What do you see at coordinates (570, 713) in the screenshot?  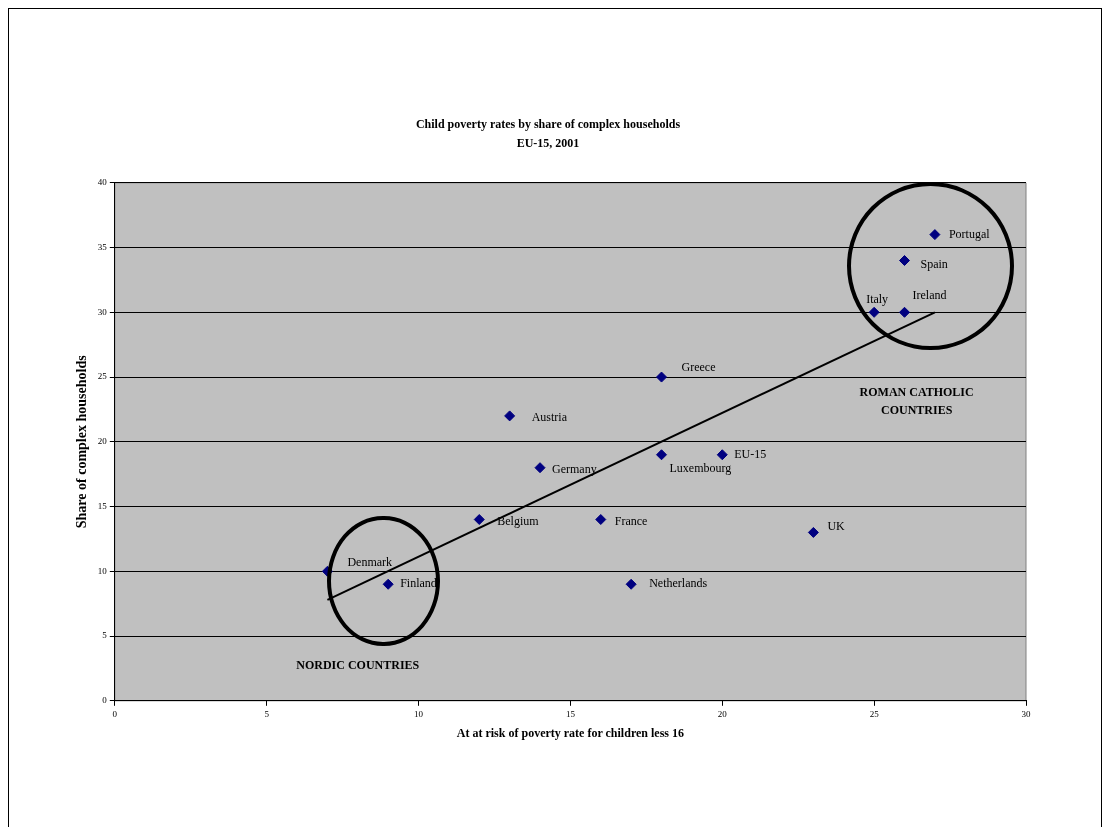 I see `x-tick-label: 15` at bounding box center [570, 713].